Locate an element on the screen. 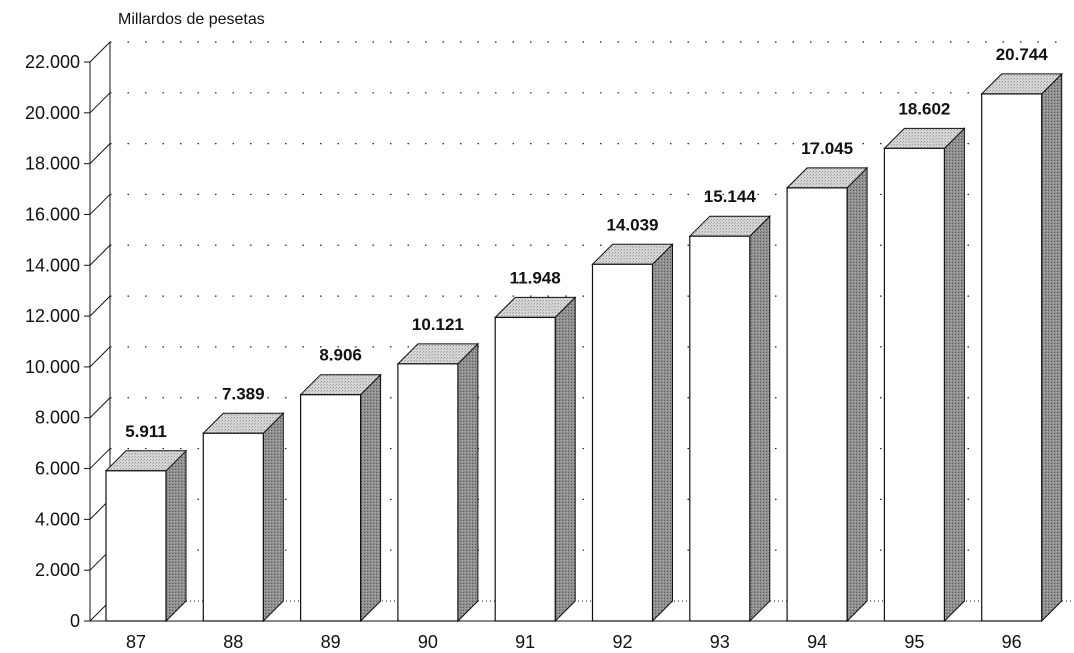 The height and width of the screenshot is (653, 1074). x-tick-label: 88 is located at coordinates (233, 642).